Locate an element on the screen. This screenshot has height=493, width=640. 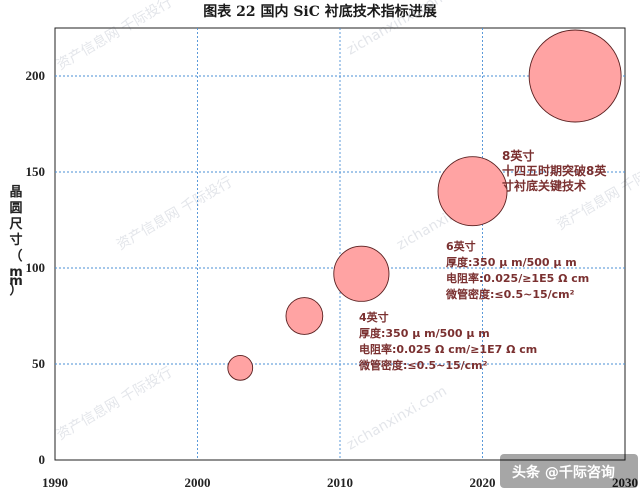
x-tick-label: 2010 is located at coordinates (340, 482).